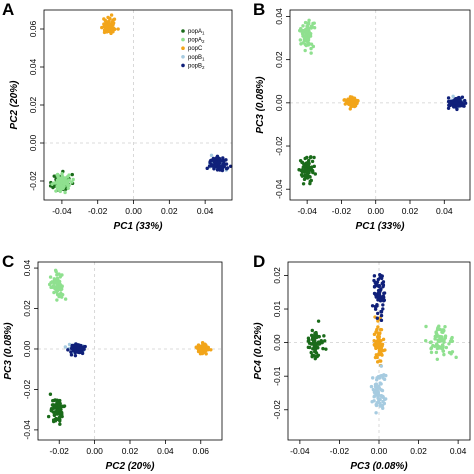  Describe the element at coordinates (196, 58) in the screenshot. I see `legend-label-popB1: popB1` at that location.